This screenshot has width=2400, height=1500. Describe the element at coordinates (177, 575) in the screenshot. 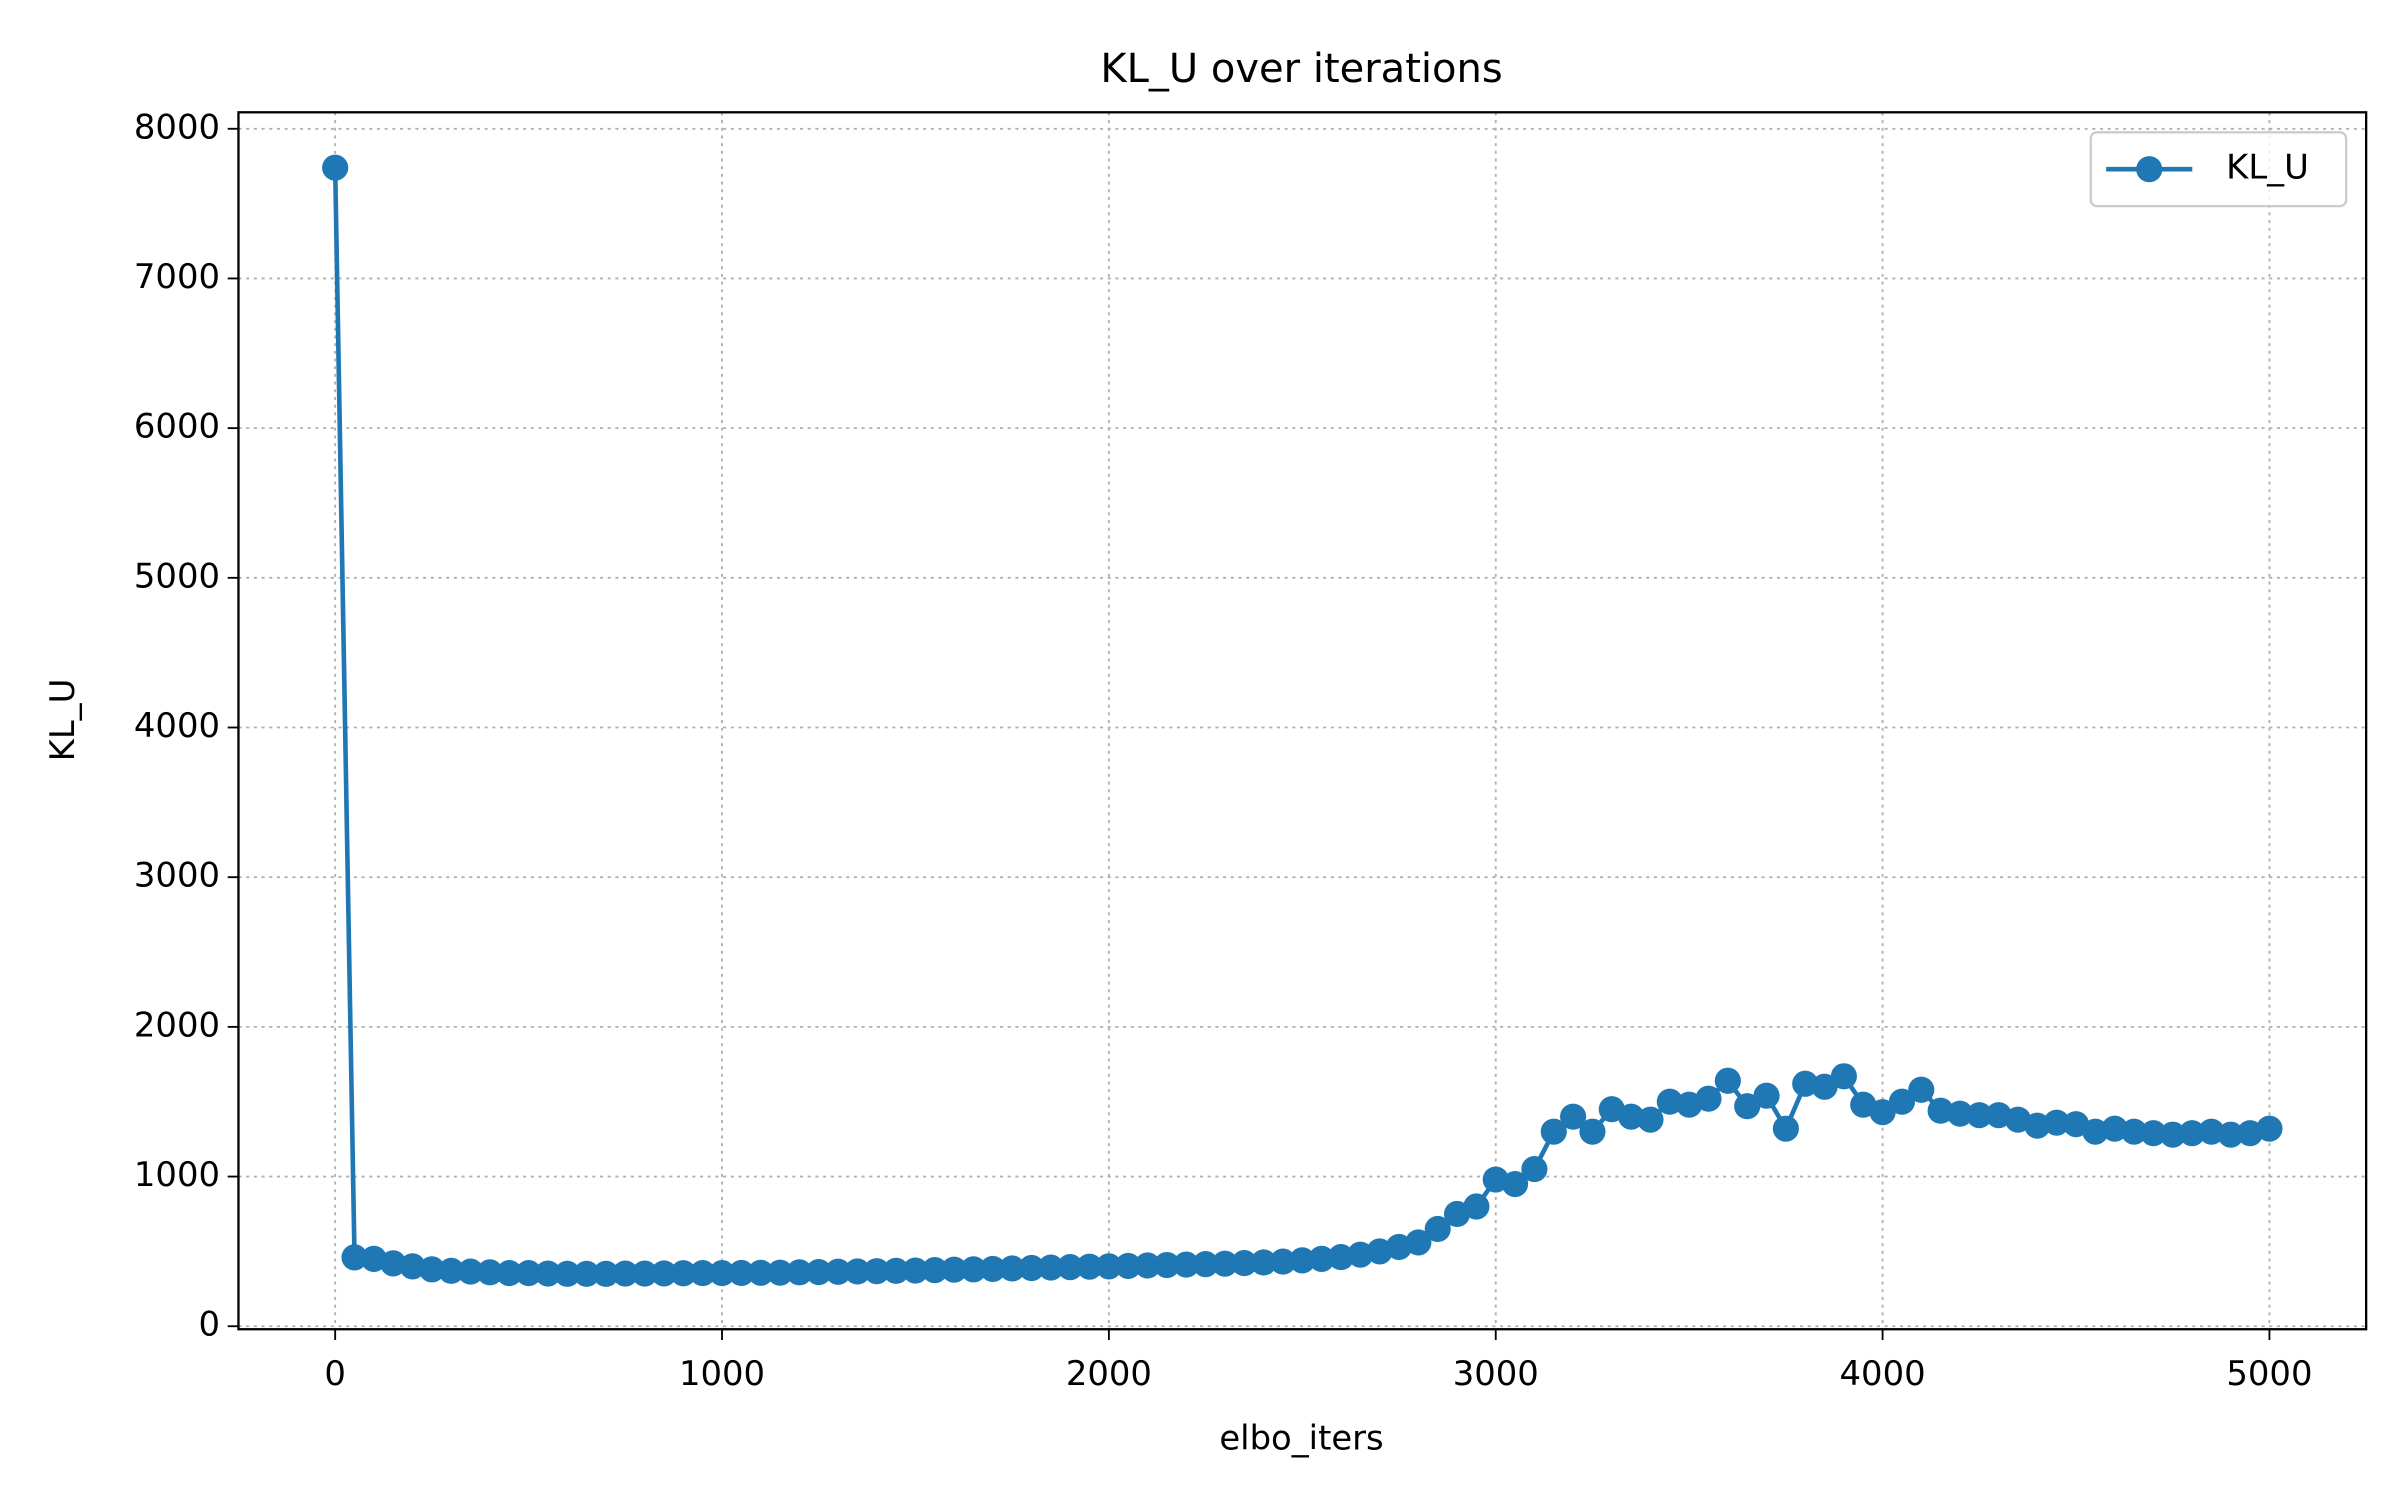

I see `y-tick-label: 5000` at that location.